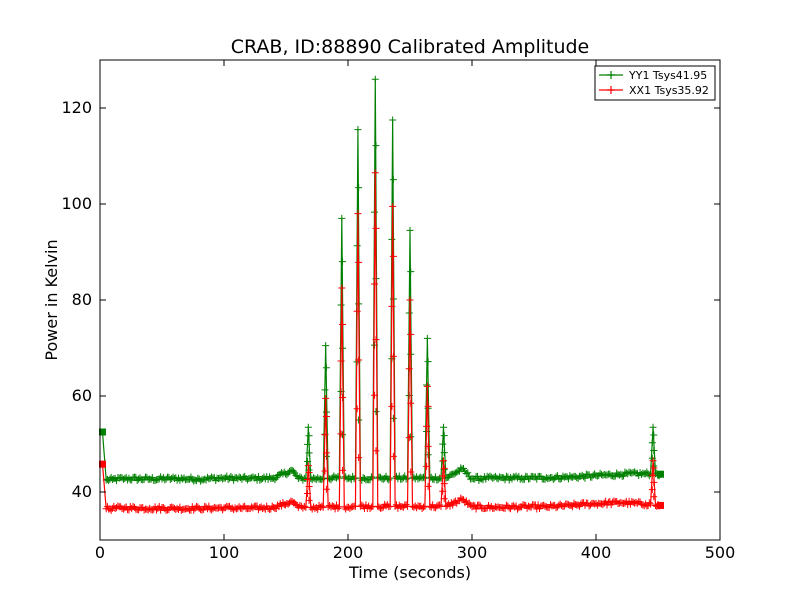 The height and width of the screenshot is (600, 800). Describe the element at coordinates (409, 572) in the screenshot. I see `x-axis-label: Time (seconds)` at that location.